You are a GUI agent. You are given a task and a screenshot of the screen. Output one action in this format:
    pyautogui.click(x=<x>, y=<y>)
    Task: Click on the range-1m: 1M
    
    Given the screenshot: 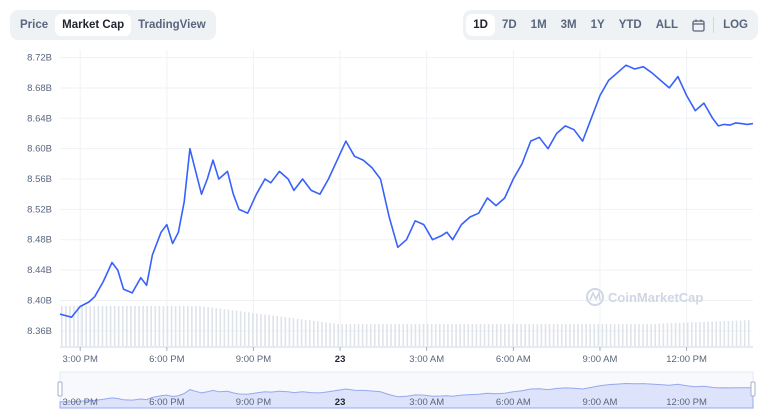 What is the action you would take?
    pyautogui.click(x=538, y=25)
    